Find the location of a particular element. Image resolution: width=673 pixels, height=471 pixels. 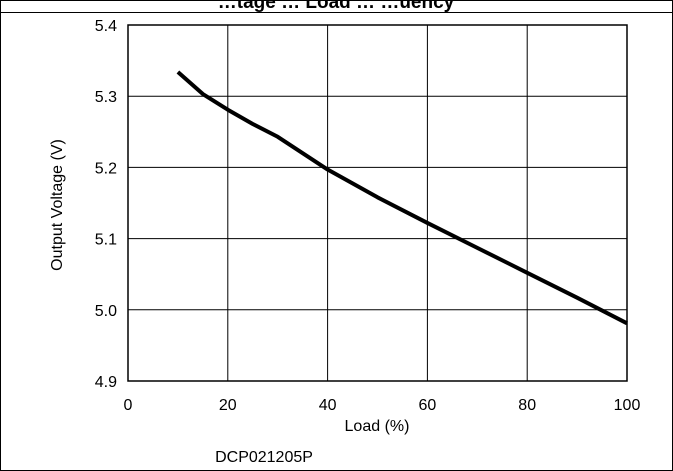

x-axis-ticks: 0 20 40 60 80 100 is located at coordinates (382, 405).